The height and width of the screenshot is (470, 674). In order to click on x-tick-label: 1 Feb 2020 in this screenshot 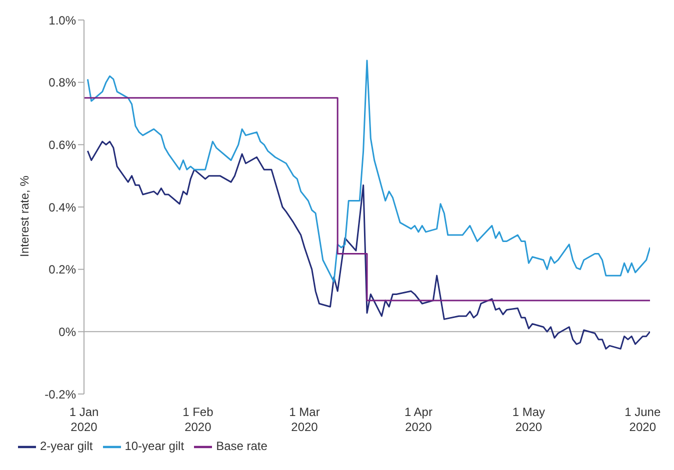, I will do `click(198, 419)`.